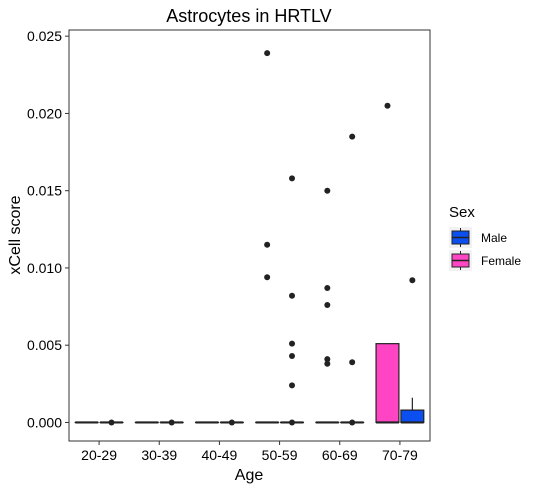 The width and height of the screenshot is (536, 489). Describe the element at coordinates (280, 455) in the screenshot. I see `x-tick-label: 50-59` at that location.